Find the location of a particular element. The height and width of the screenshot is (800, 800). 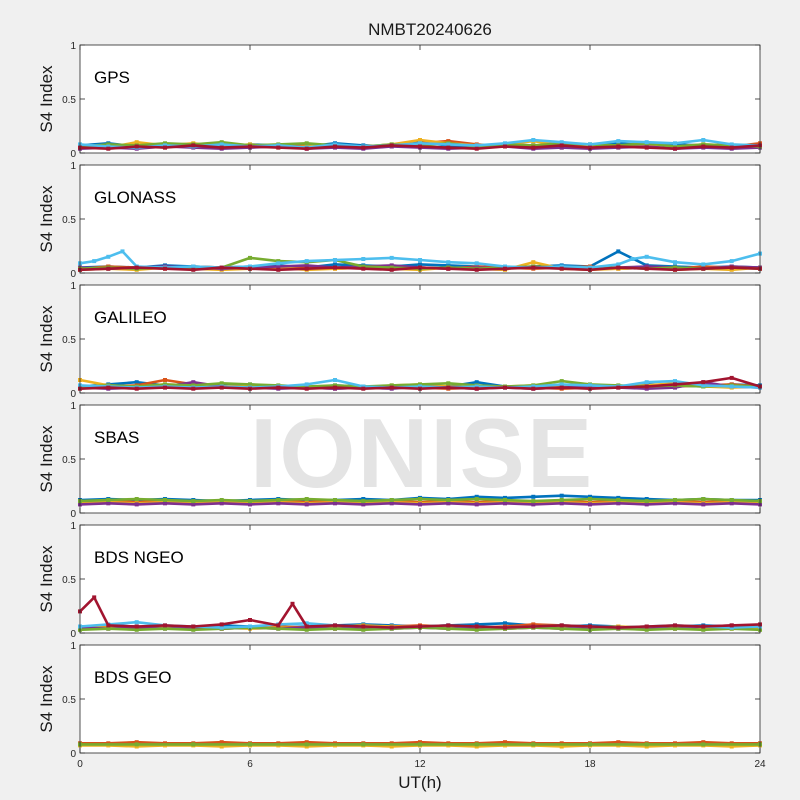

x-tick-label: 6 is located at coordinates (250, 764).